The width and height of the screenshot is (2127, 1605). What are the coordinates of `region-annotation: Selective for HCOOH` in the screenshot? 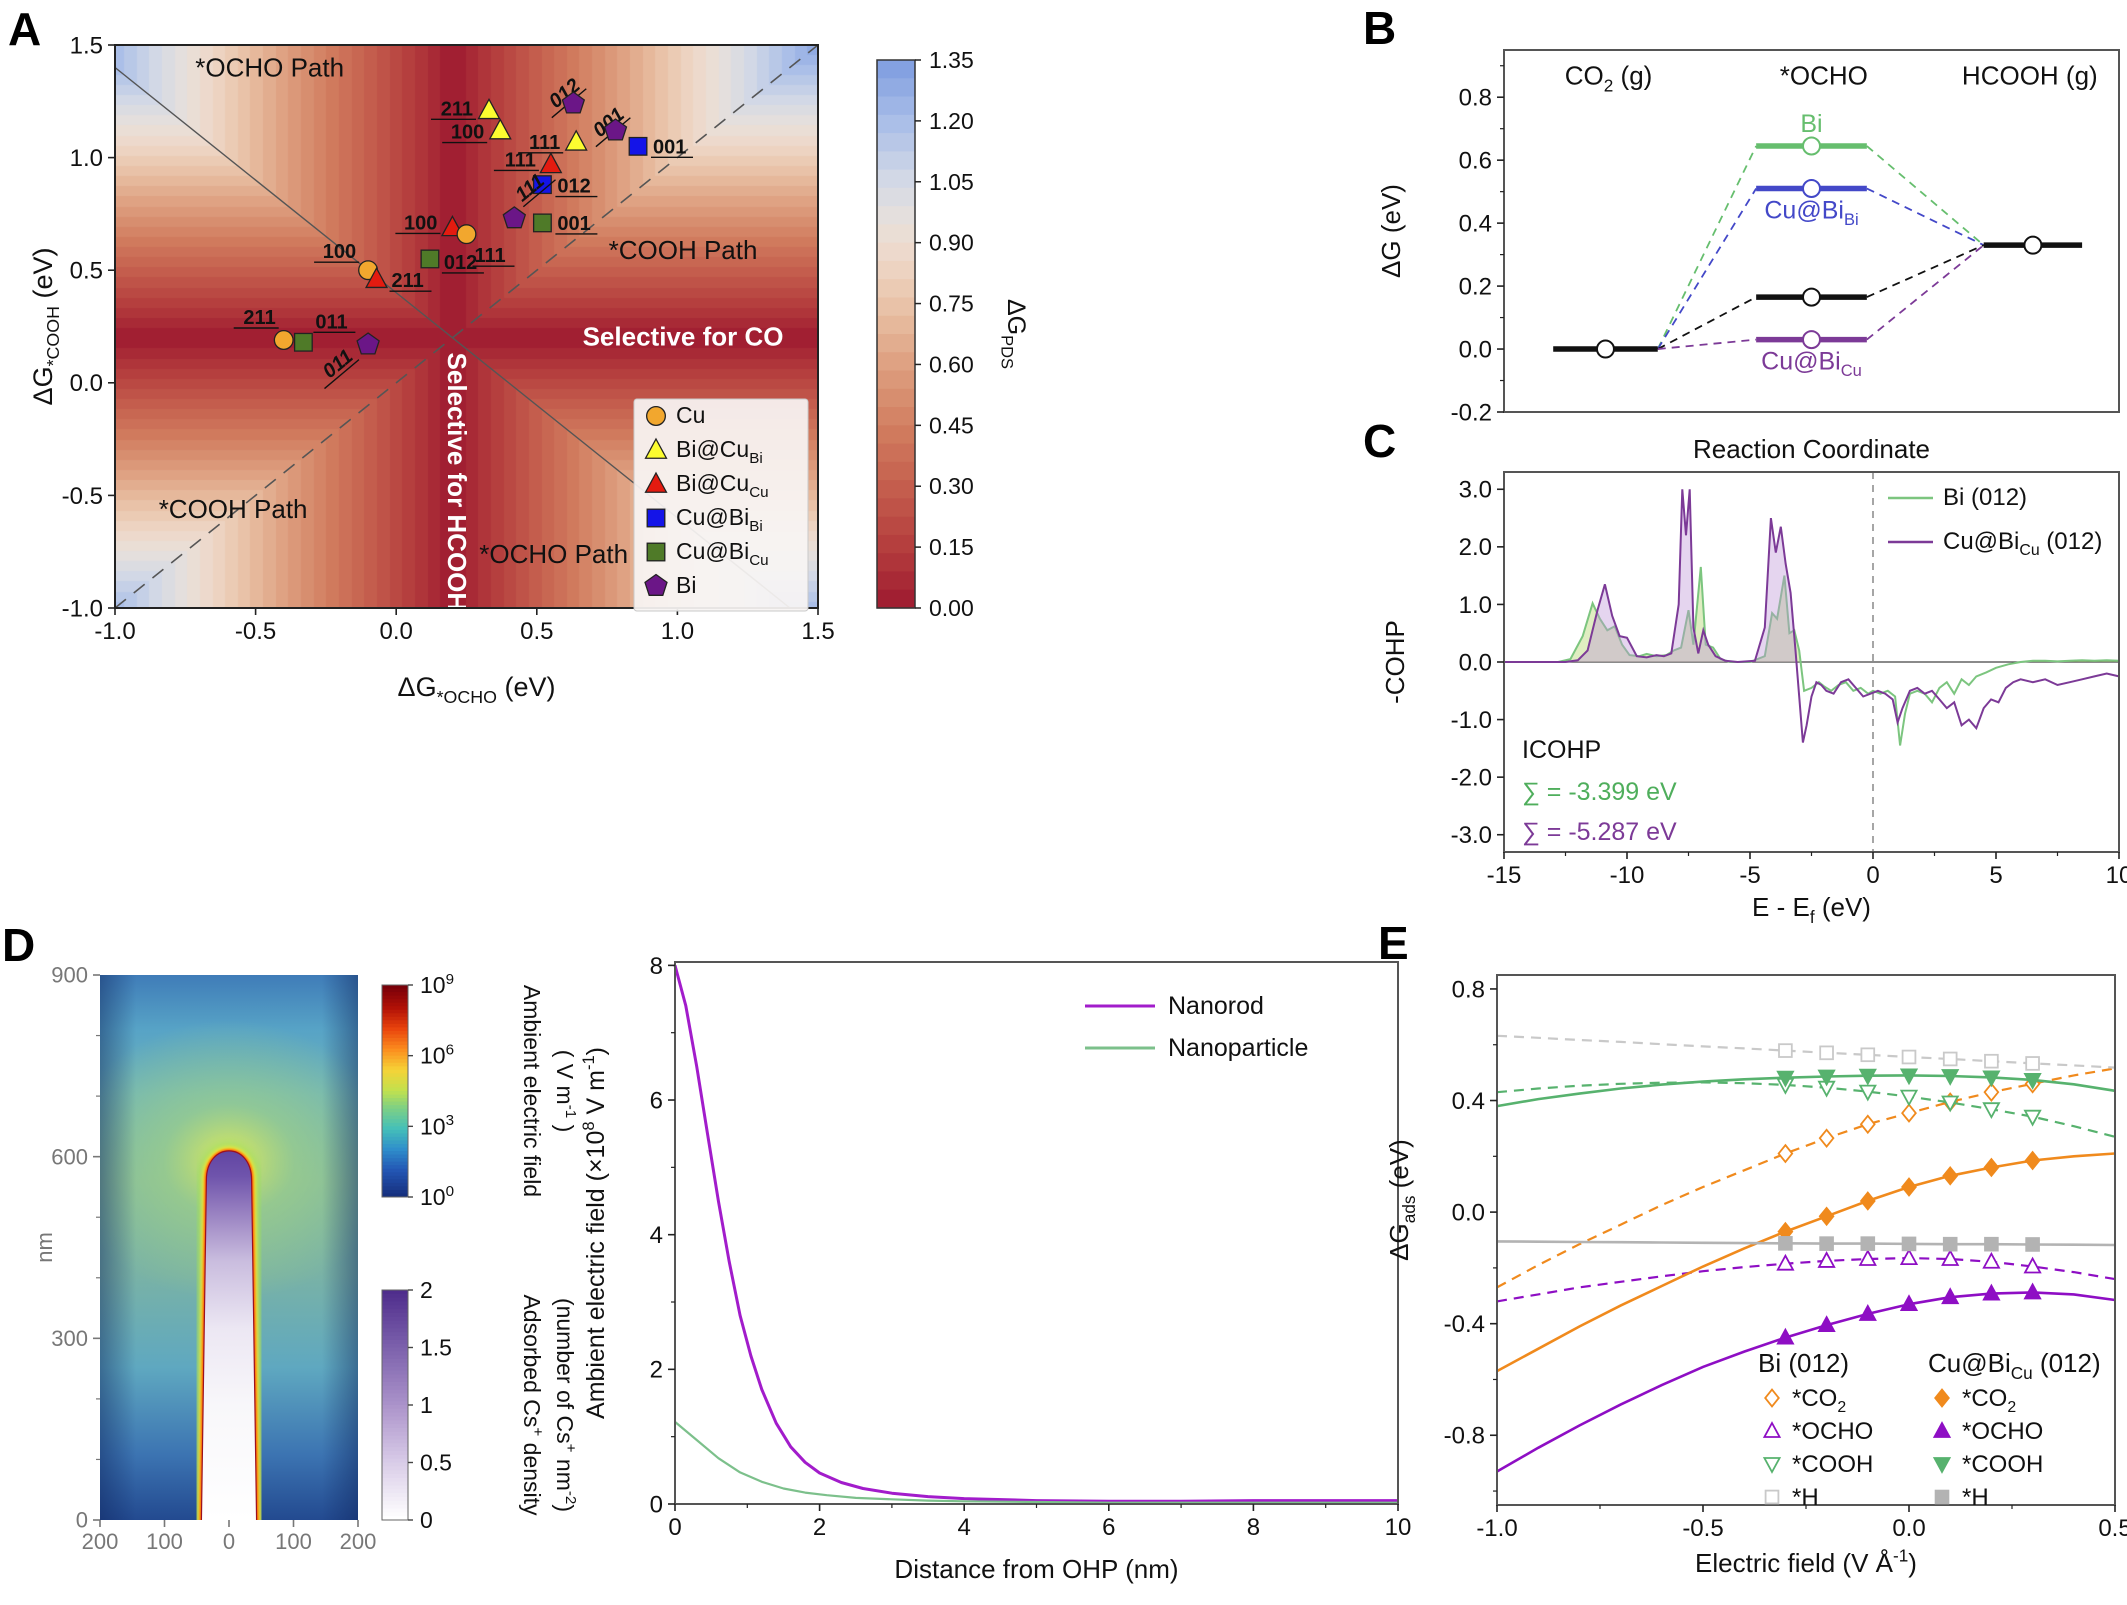 It's located at (457, 482).